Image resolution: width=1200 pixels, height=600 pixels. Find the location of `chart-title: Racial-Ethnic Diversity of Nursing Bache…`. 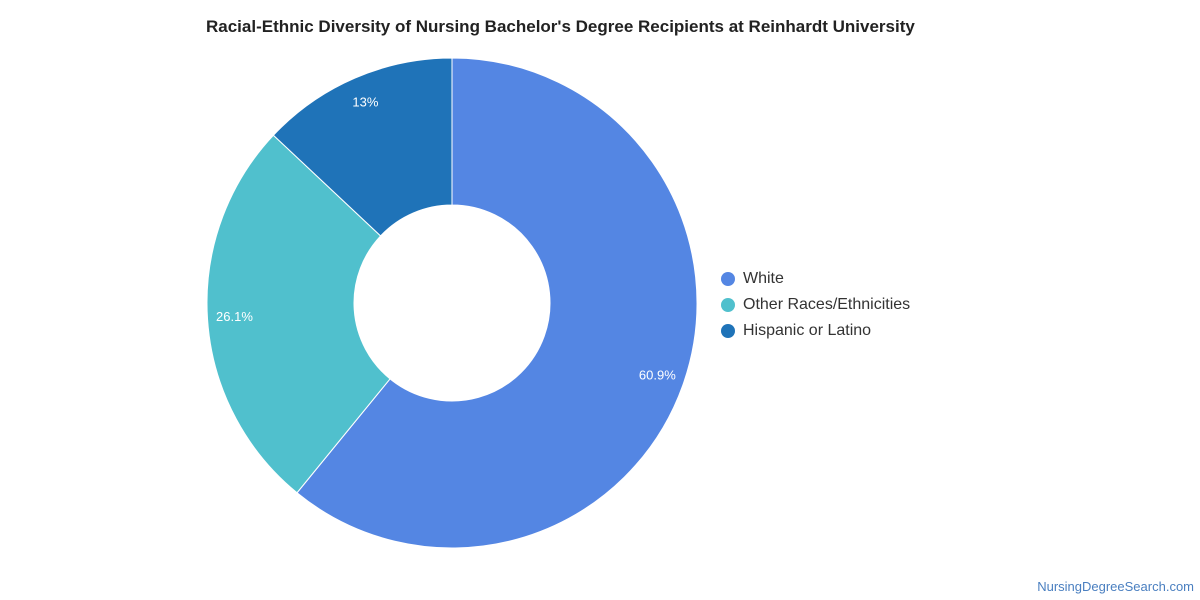

chart-title: Racial-Ethnic Diversity of Nursing Bache… is located at coordinates (560, 26).